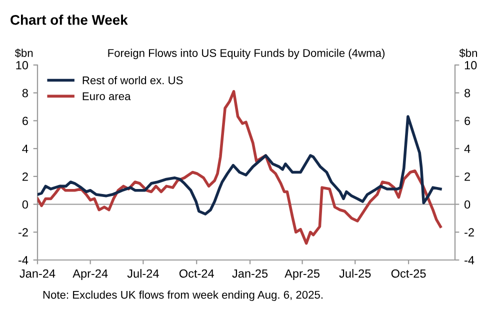 The height and width of the screenshot is (325, 500). What do you see at coordinates (38, 273) in the screenshot?
I see `x-tick-label: Jan-24` at bounding box center [38, 273].